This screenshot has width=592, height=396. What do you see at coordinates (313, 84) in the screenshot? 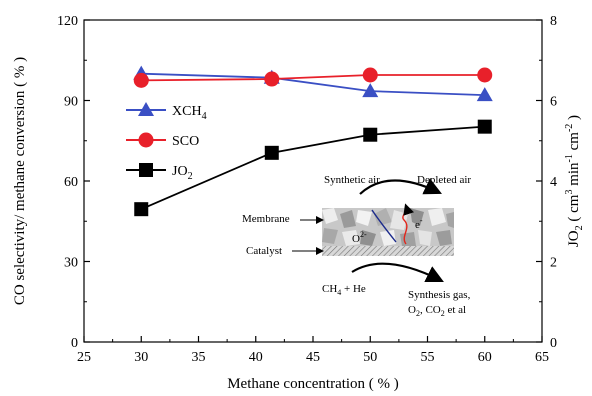
I see `series-line-xch4` at bounding box center [313, 84].